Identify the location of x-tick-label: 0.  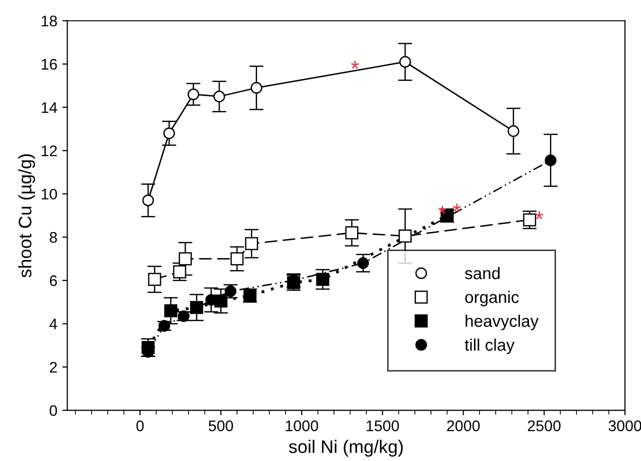
(140, 426).